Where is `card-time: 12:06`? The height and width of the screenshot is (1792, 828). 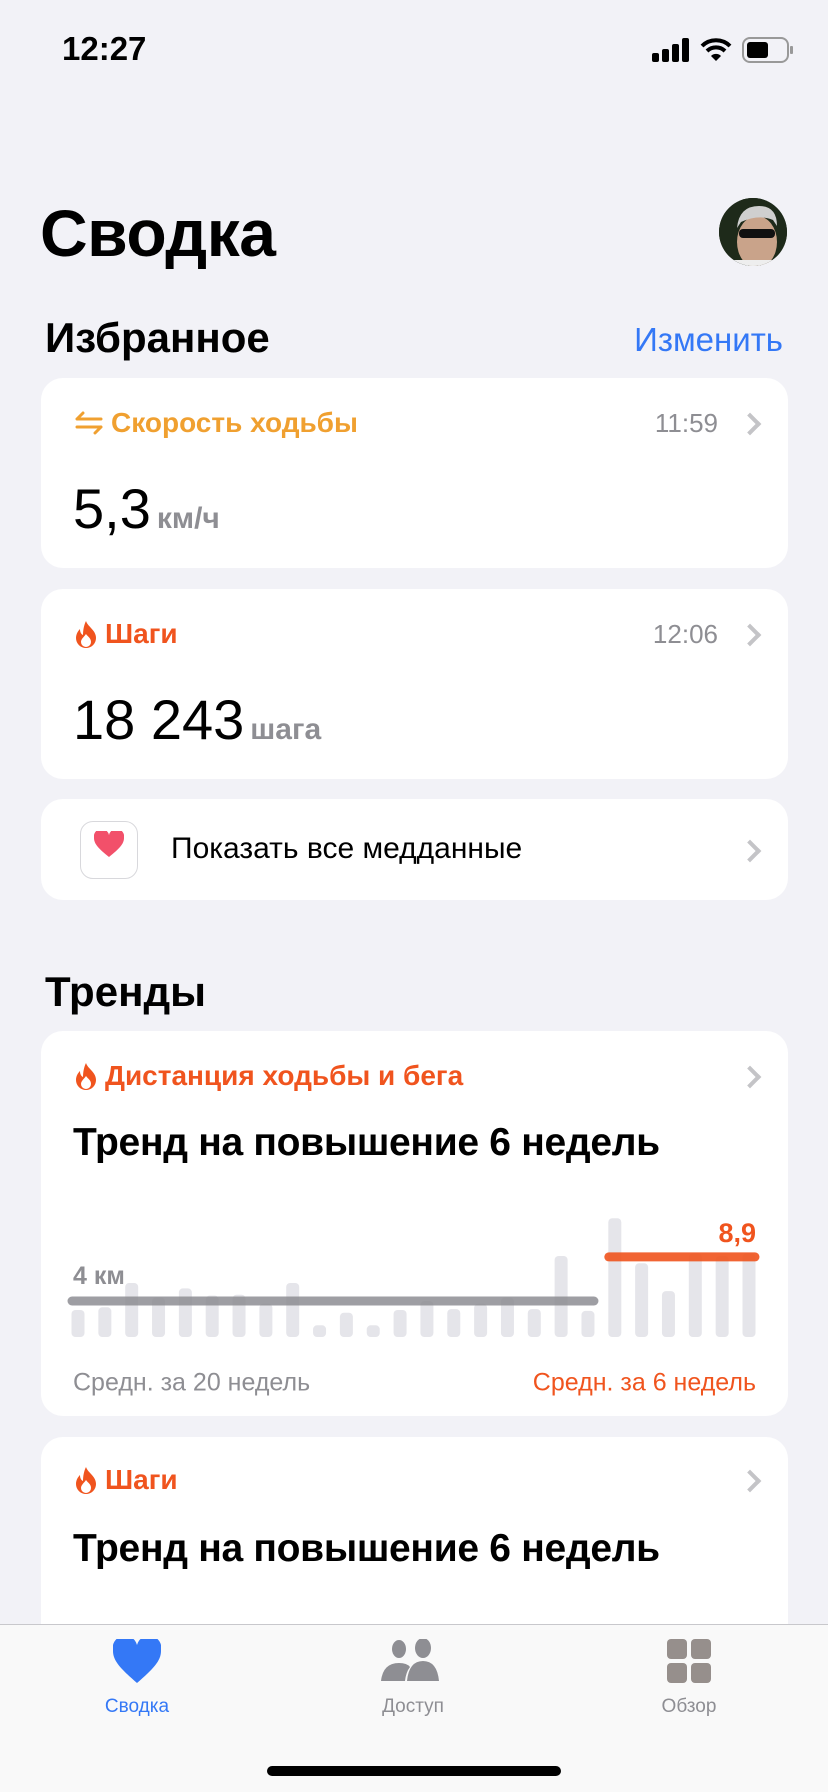
card-time: 12:06 is located at coordinates (685, 634).